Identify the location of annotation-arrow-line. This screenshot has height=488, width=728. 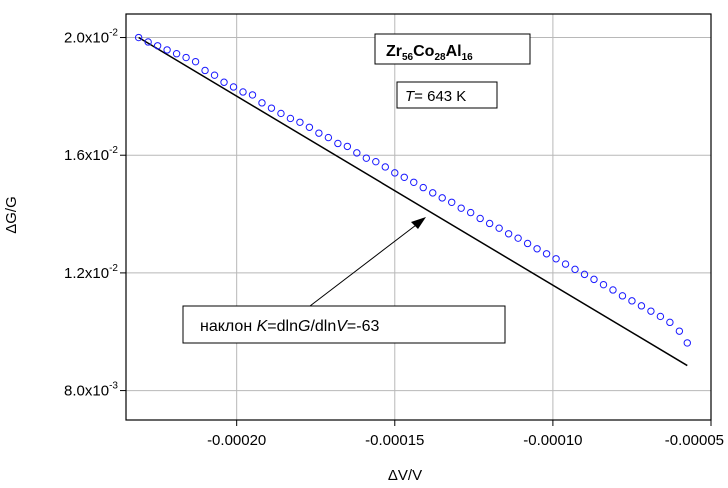
(365, 264).